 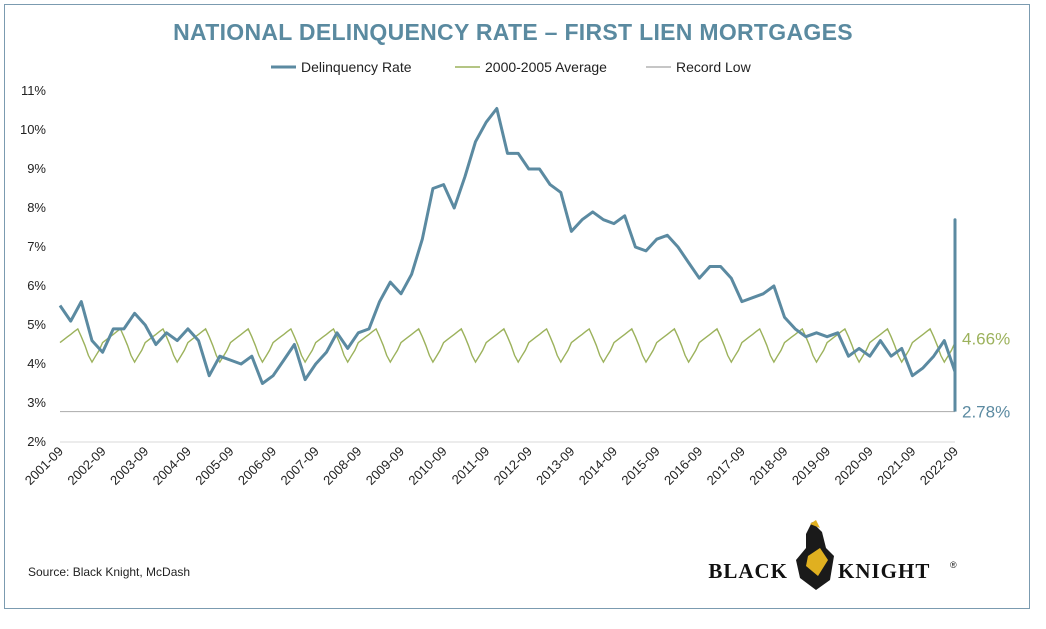 What do you see at coordinates (33, 90) in the screenshot?
I see `y-tick-label: 11%` at bounding box center [33, 90].